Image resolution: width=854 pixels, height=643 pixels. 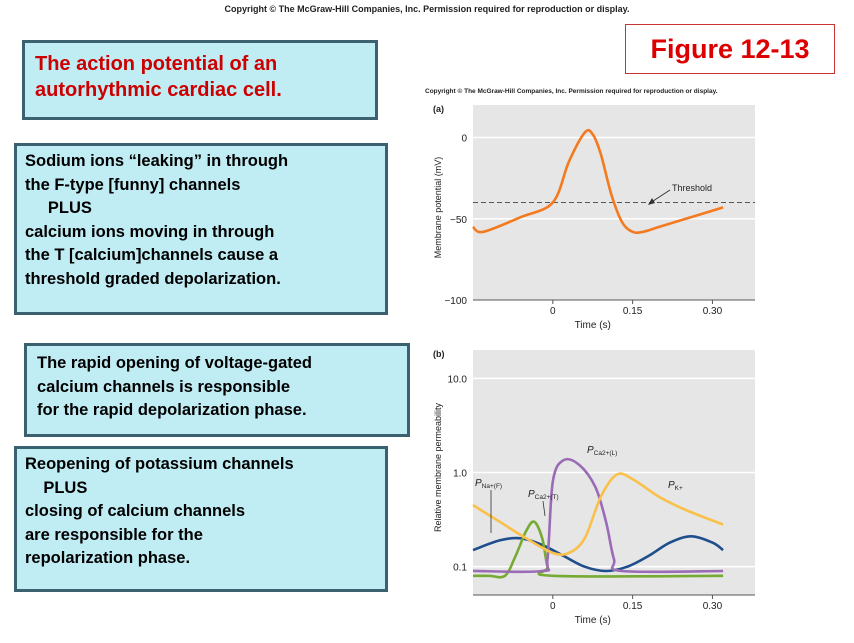 I want to click on panel-b-x-axis-label: Time (s), so click(x=593, y=620).